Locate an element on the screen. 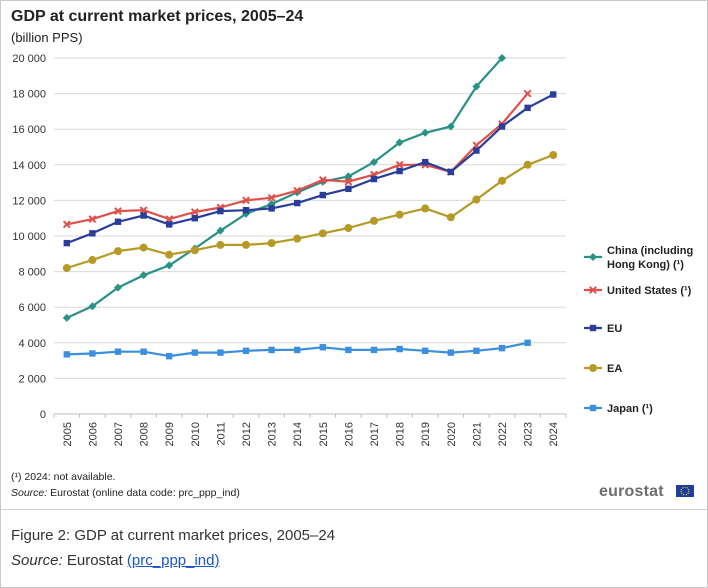  legend-item-4: Japan (¹) is located at coordinates (618, 409).